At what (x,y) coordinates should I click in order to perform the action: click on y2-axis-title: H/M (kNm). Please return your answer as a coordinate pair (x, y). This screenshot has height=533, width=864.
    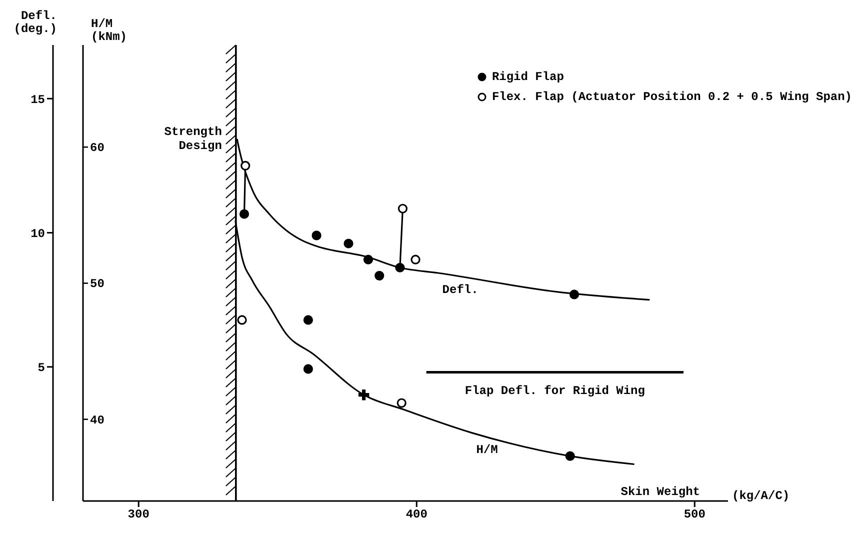
    Looking at the image, I should click on (109, 30).